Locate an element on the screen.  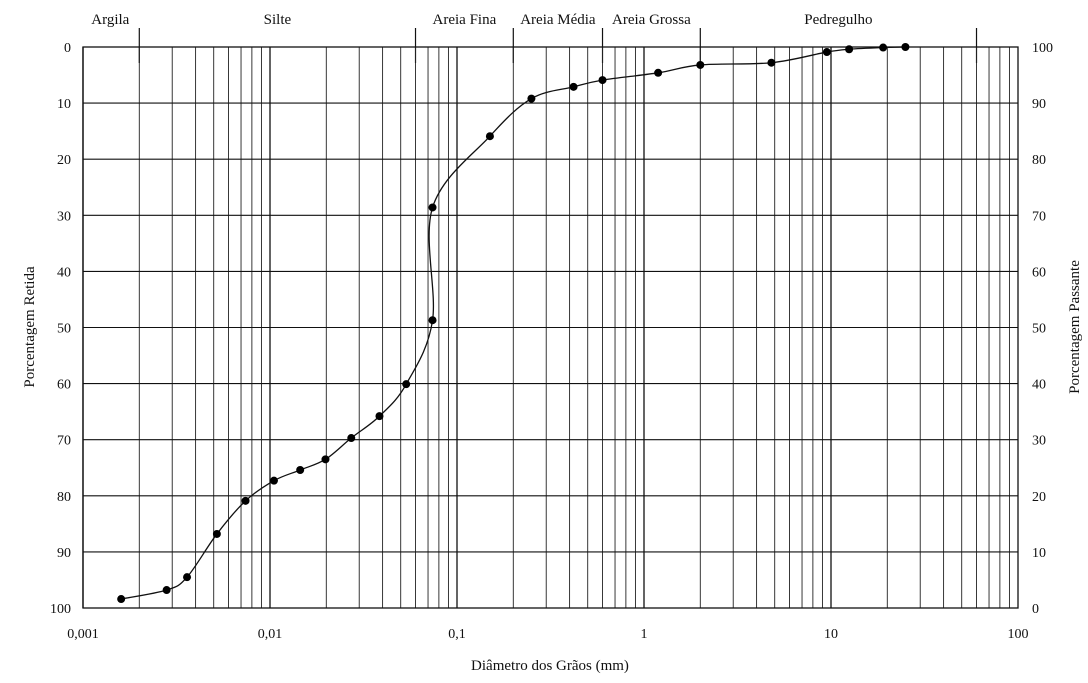
left-axis-title: Porcentagem Retida is located at coordinates (30, 327).